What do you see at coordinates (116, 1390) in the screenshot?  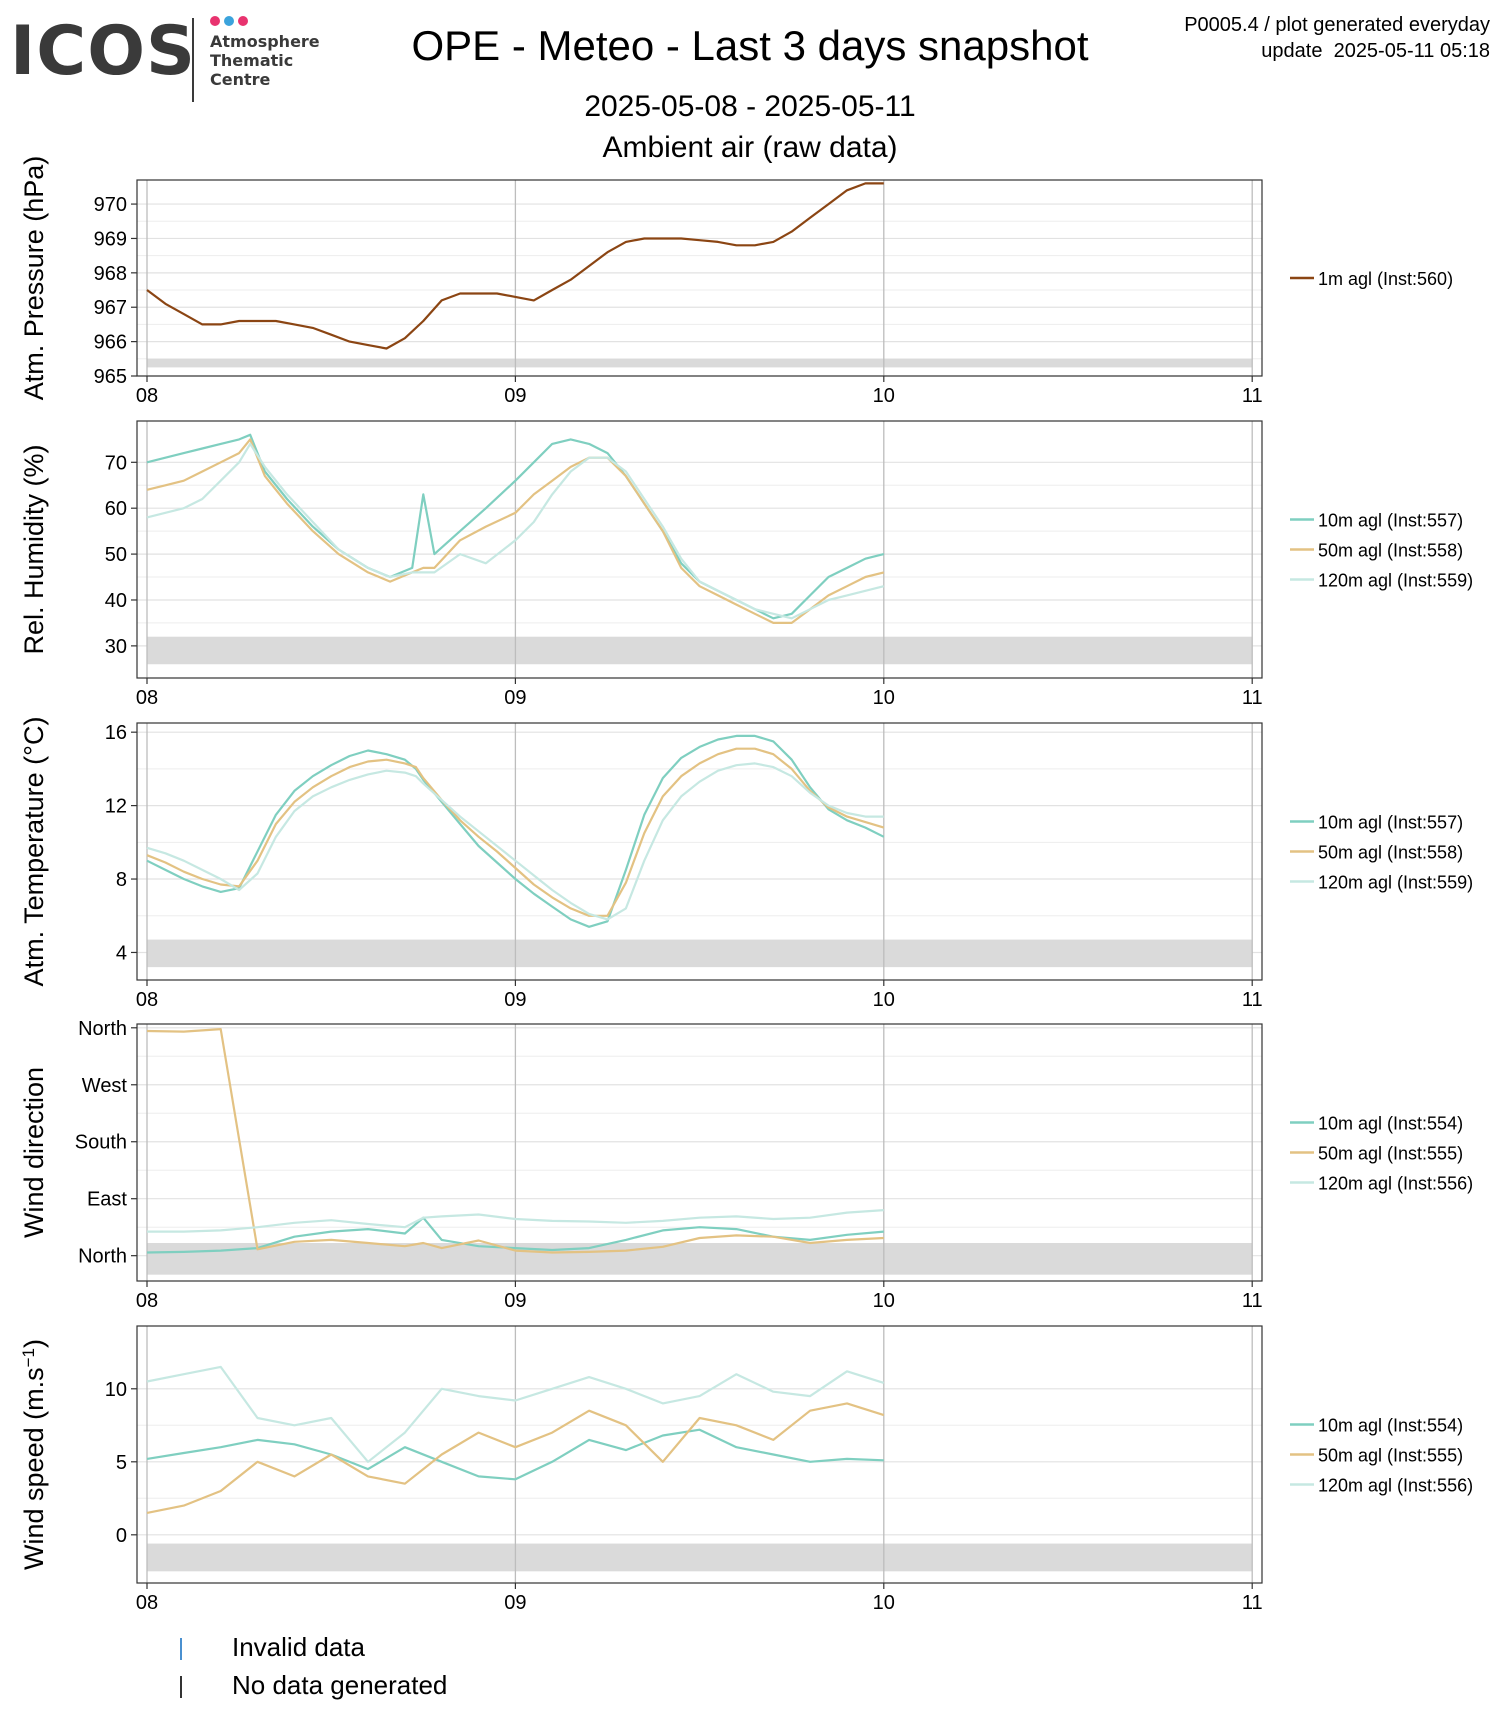 I see `y-tick-label: 10` at bounding box center [116, 1390].